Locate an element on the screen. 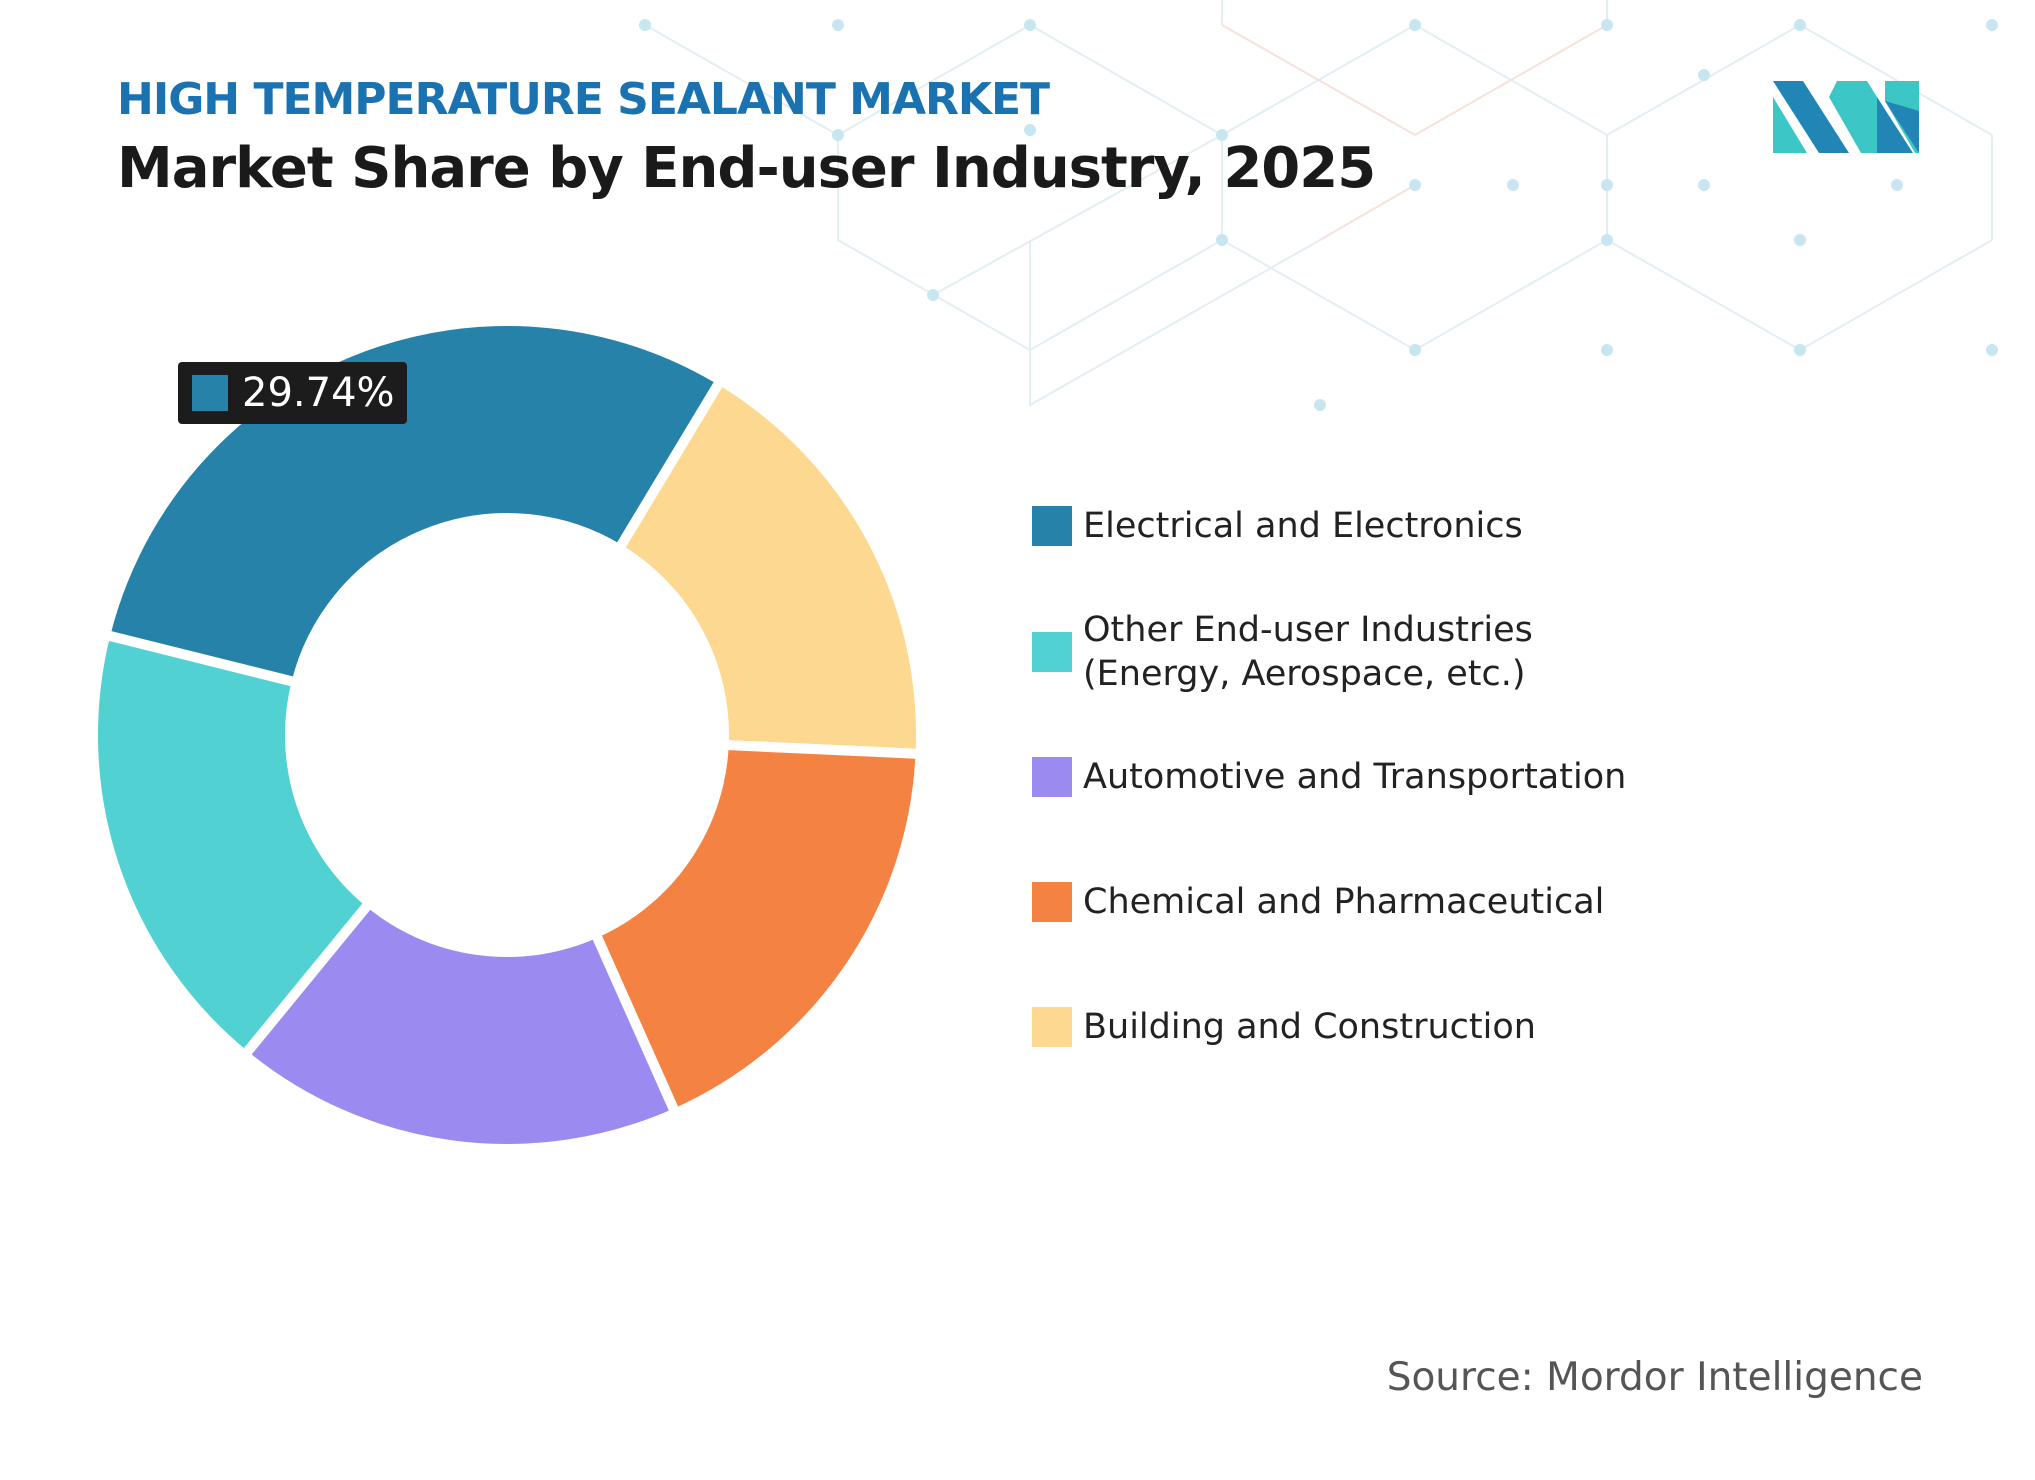 The height and width of the screenshot is (1480, 2035). chart-kicker: HIGH TEMPERATURE SEALANT MARKET is located at coordinates (583, 99).